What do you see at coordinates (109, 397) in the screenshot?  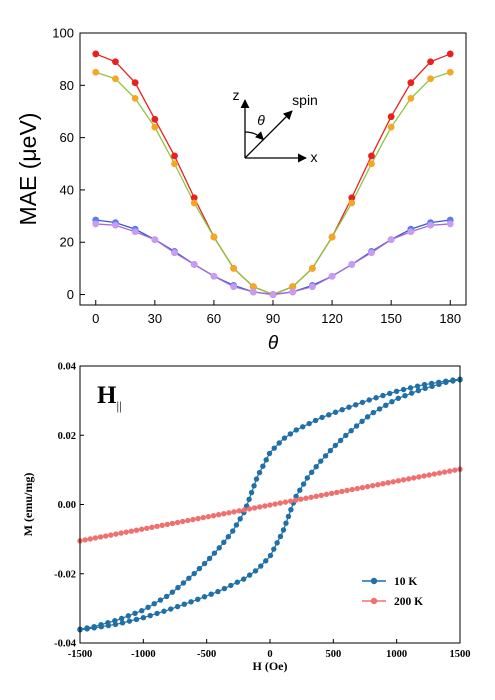 I see `field-direction-annotation: H||` at bounding box center [109, 397].